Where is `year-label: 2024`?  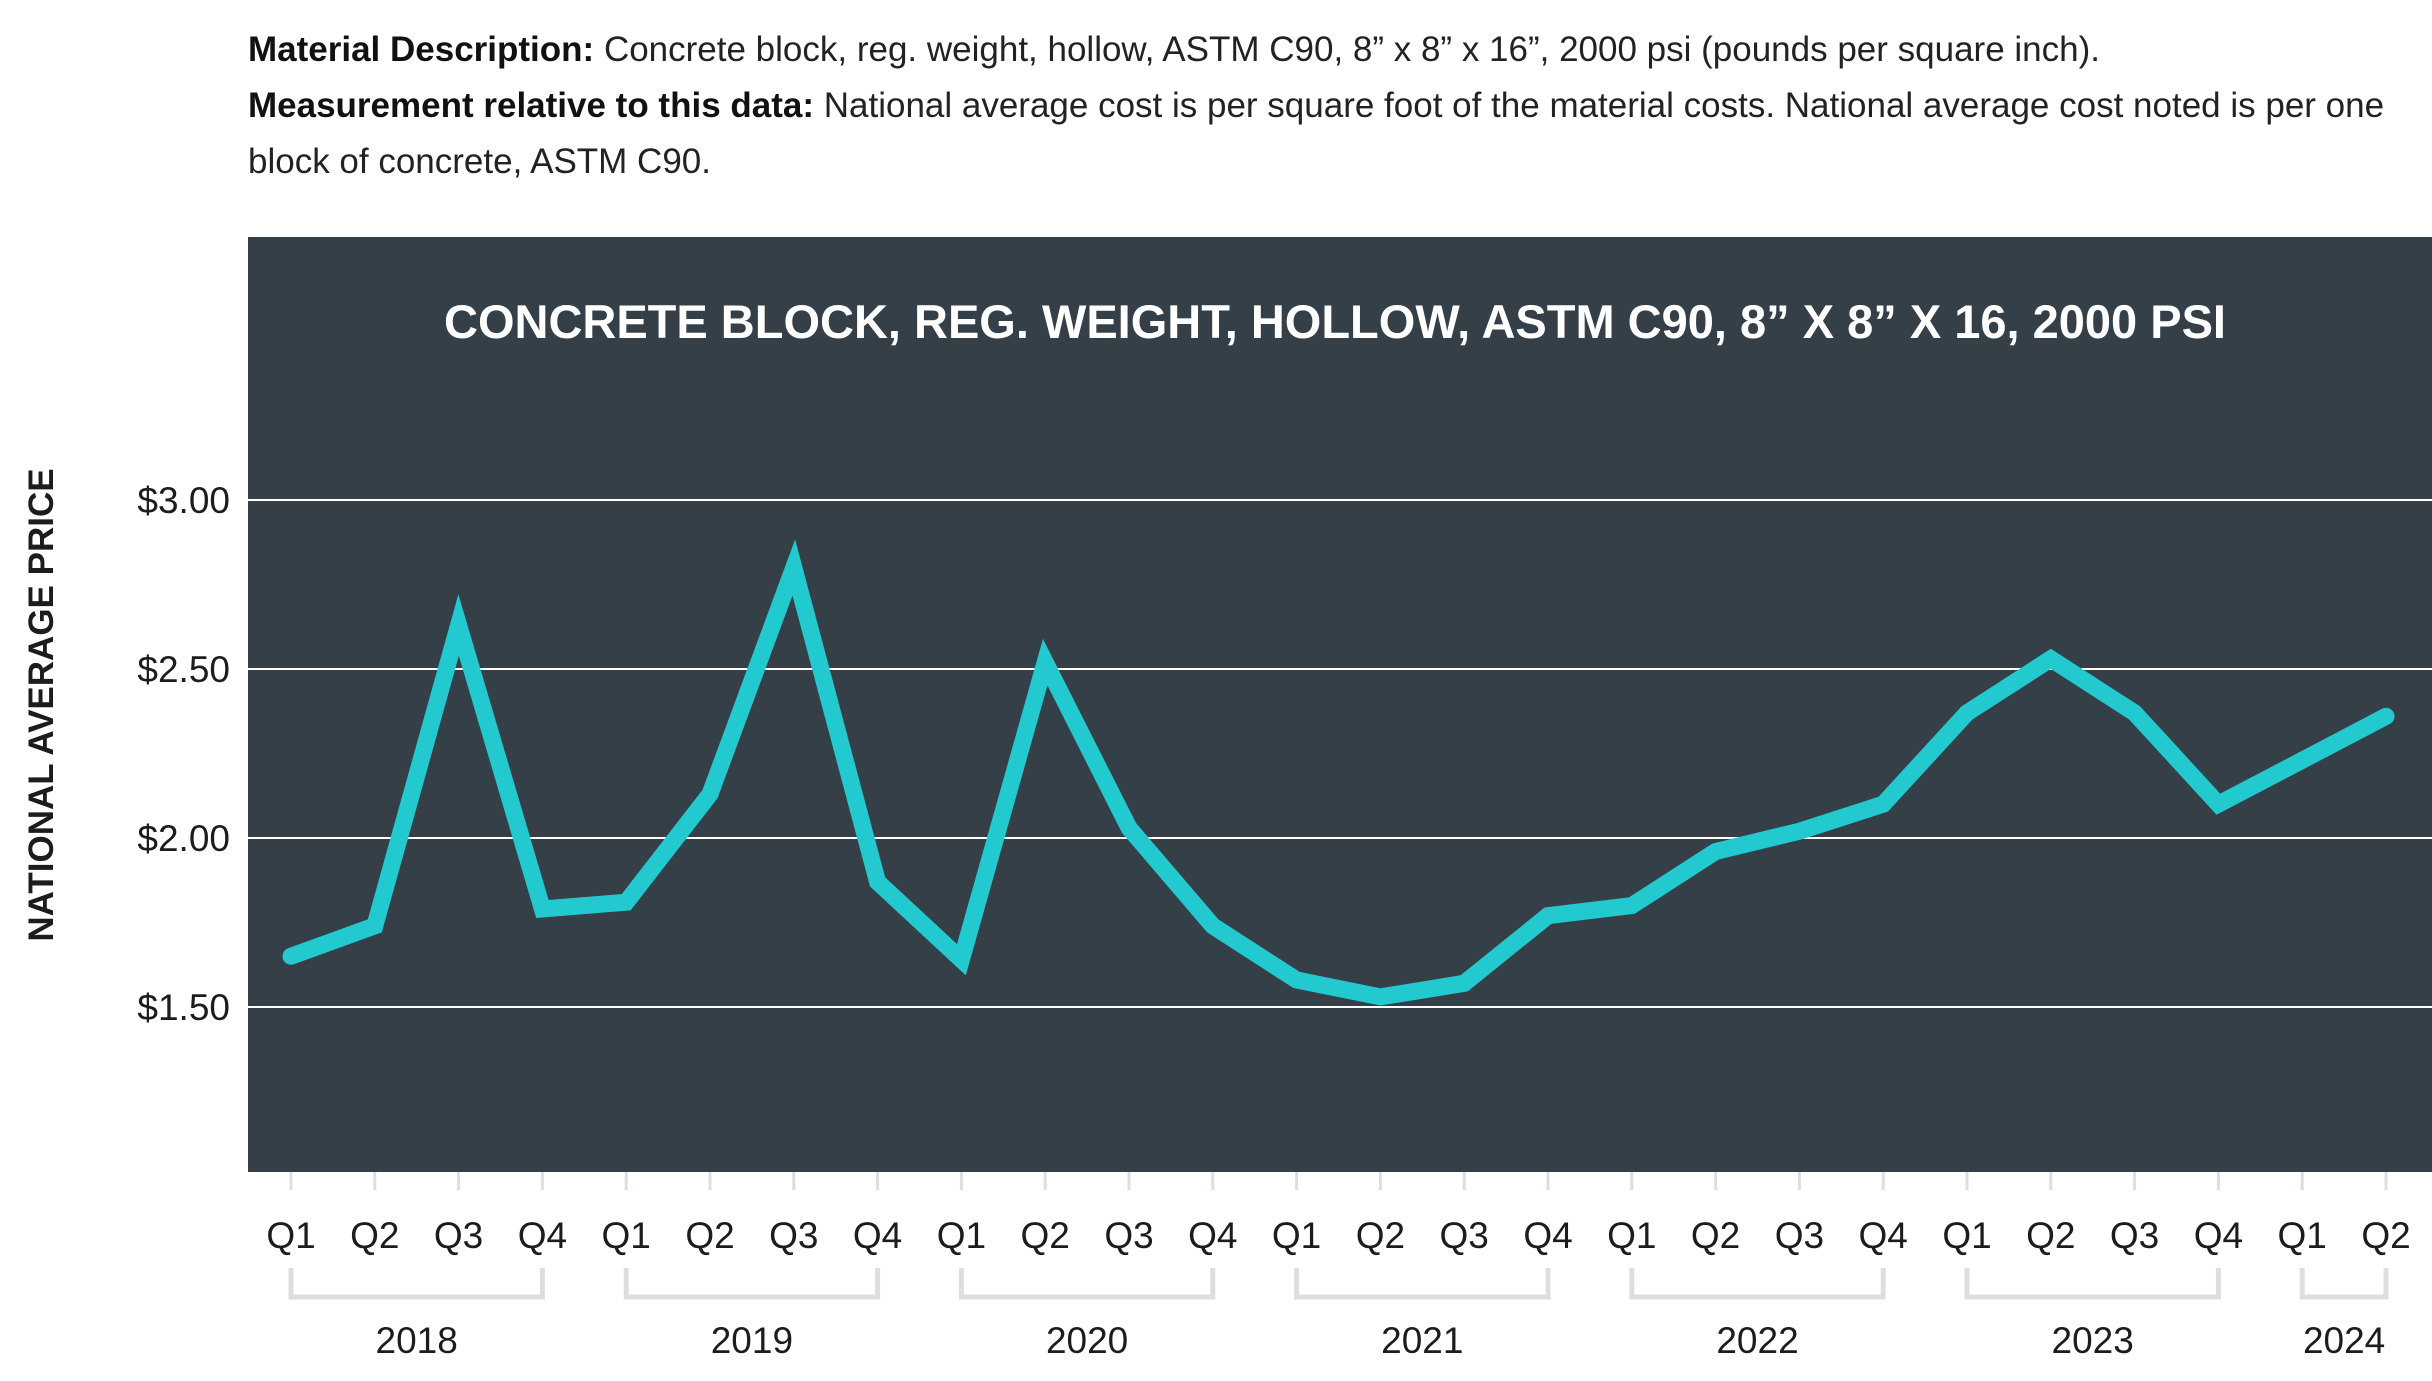
year-label: 2024 is located at coordinates (2344, 1340).